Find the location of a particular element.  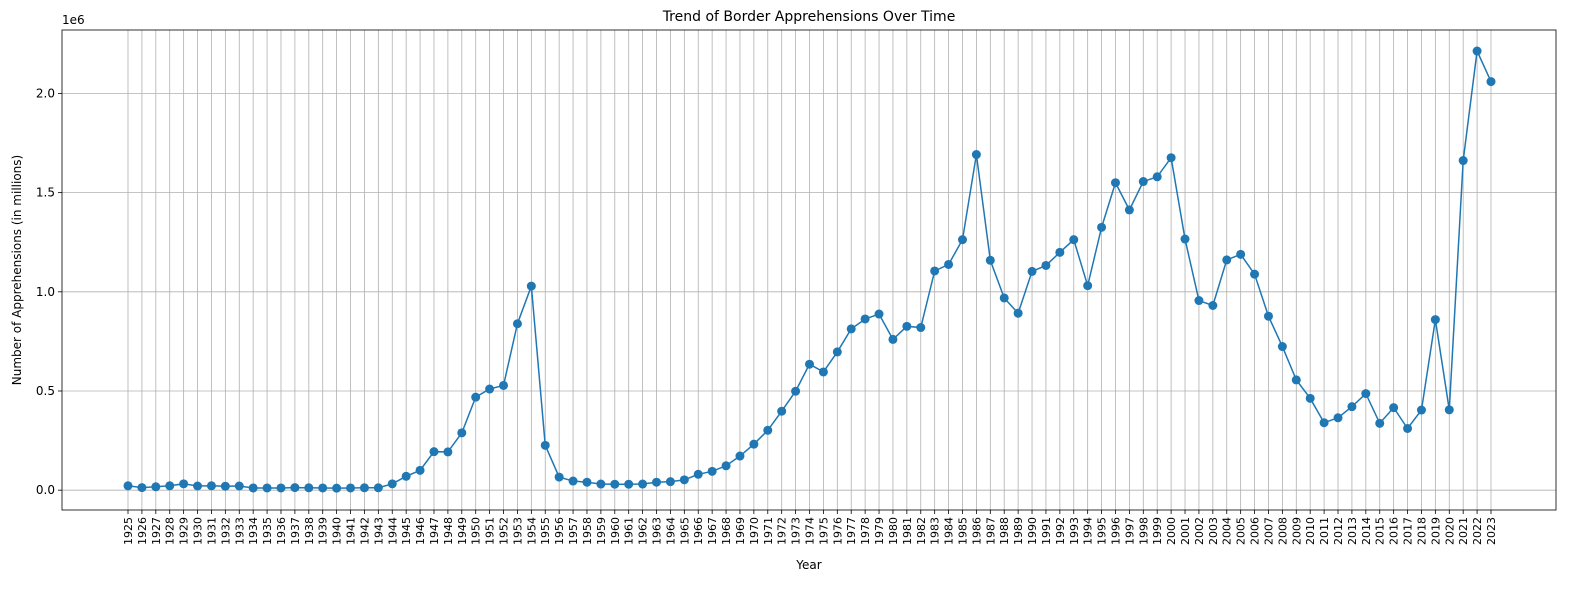

y-axis-label: Number of Apprehensions (in millions) is located at coordinates (17, 270).